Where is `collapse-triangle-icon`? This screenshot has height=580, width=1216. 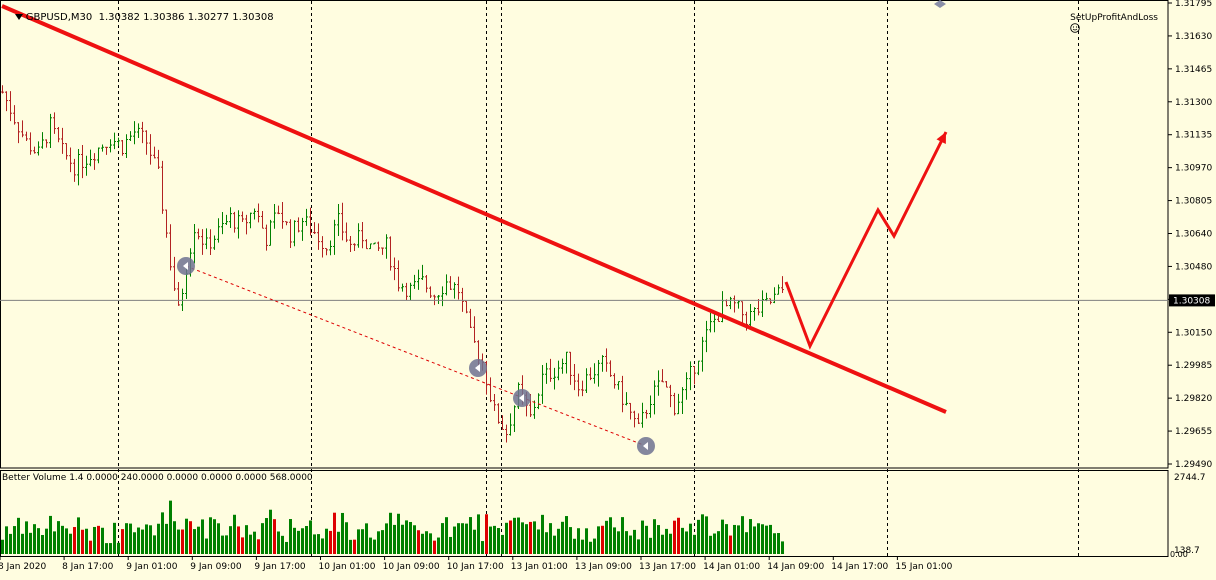
collapse-triangle-icon is located at coordinates (18, 17).